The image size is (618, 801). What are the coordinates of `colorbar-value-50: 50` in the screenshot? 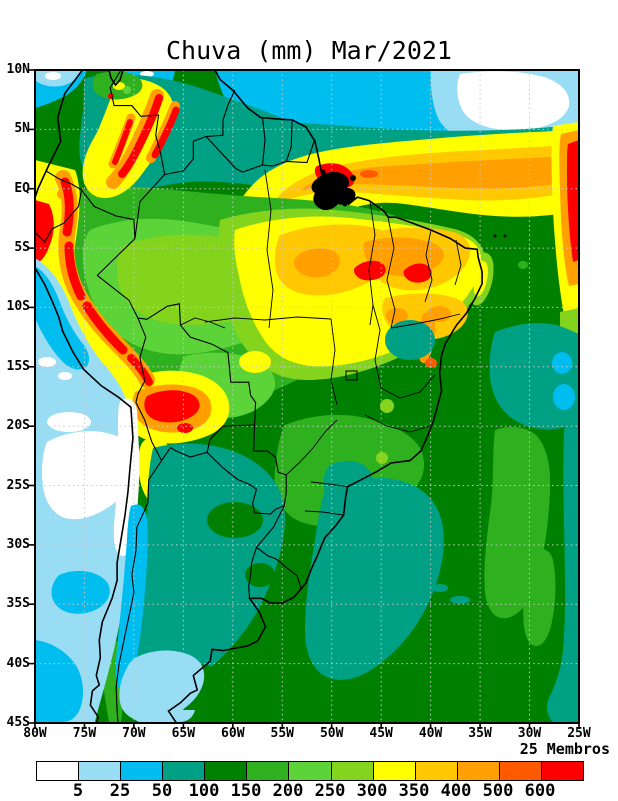 It's located at (162, 791).